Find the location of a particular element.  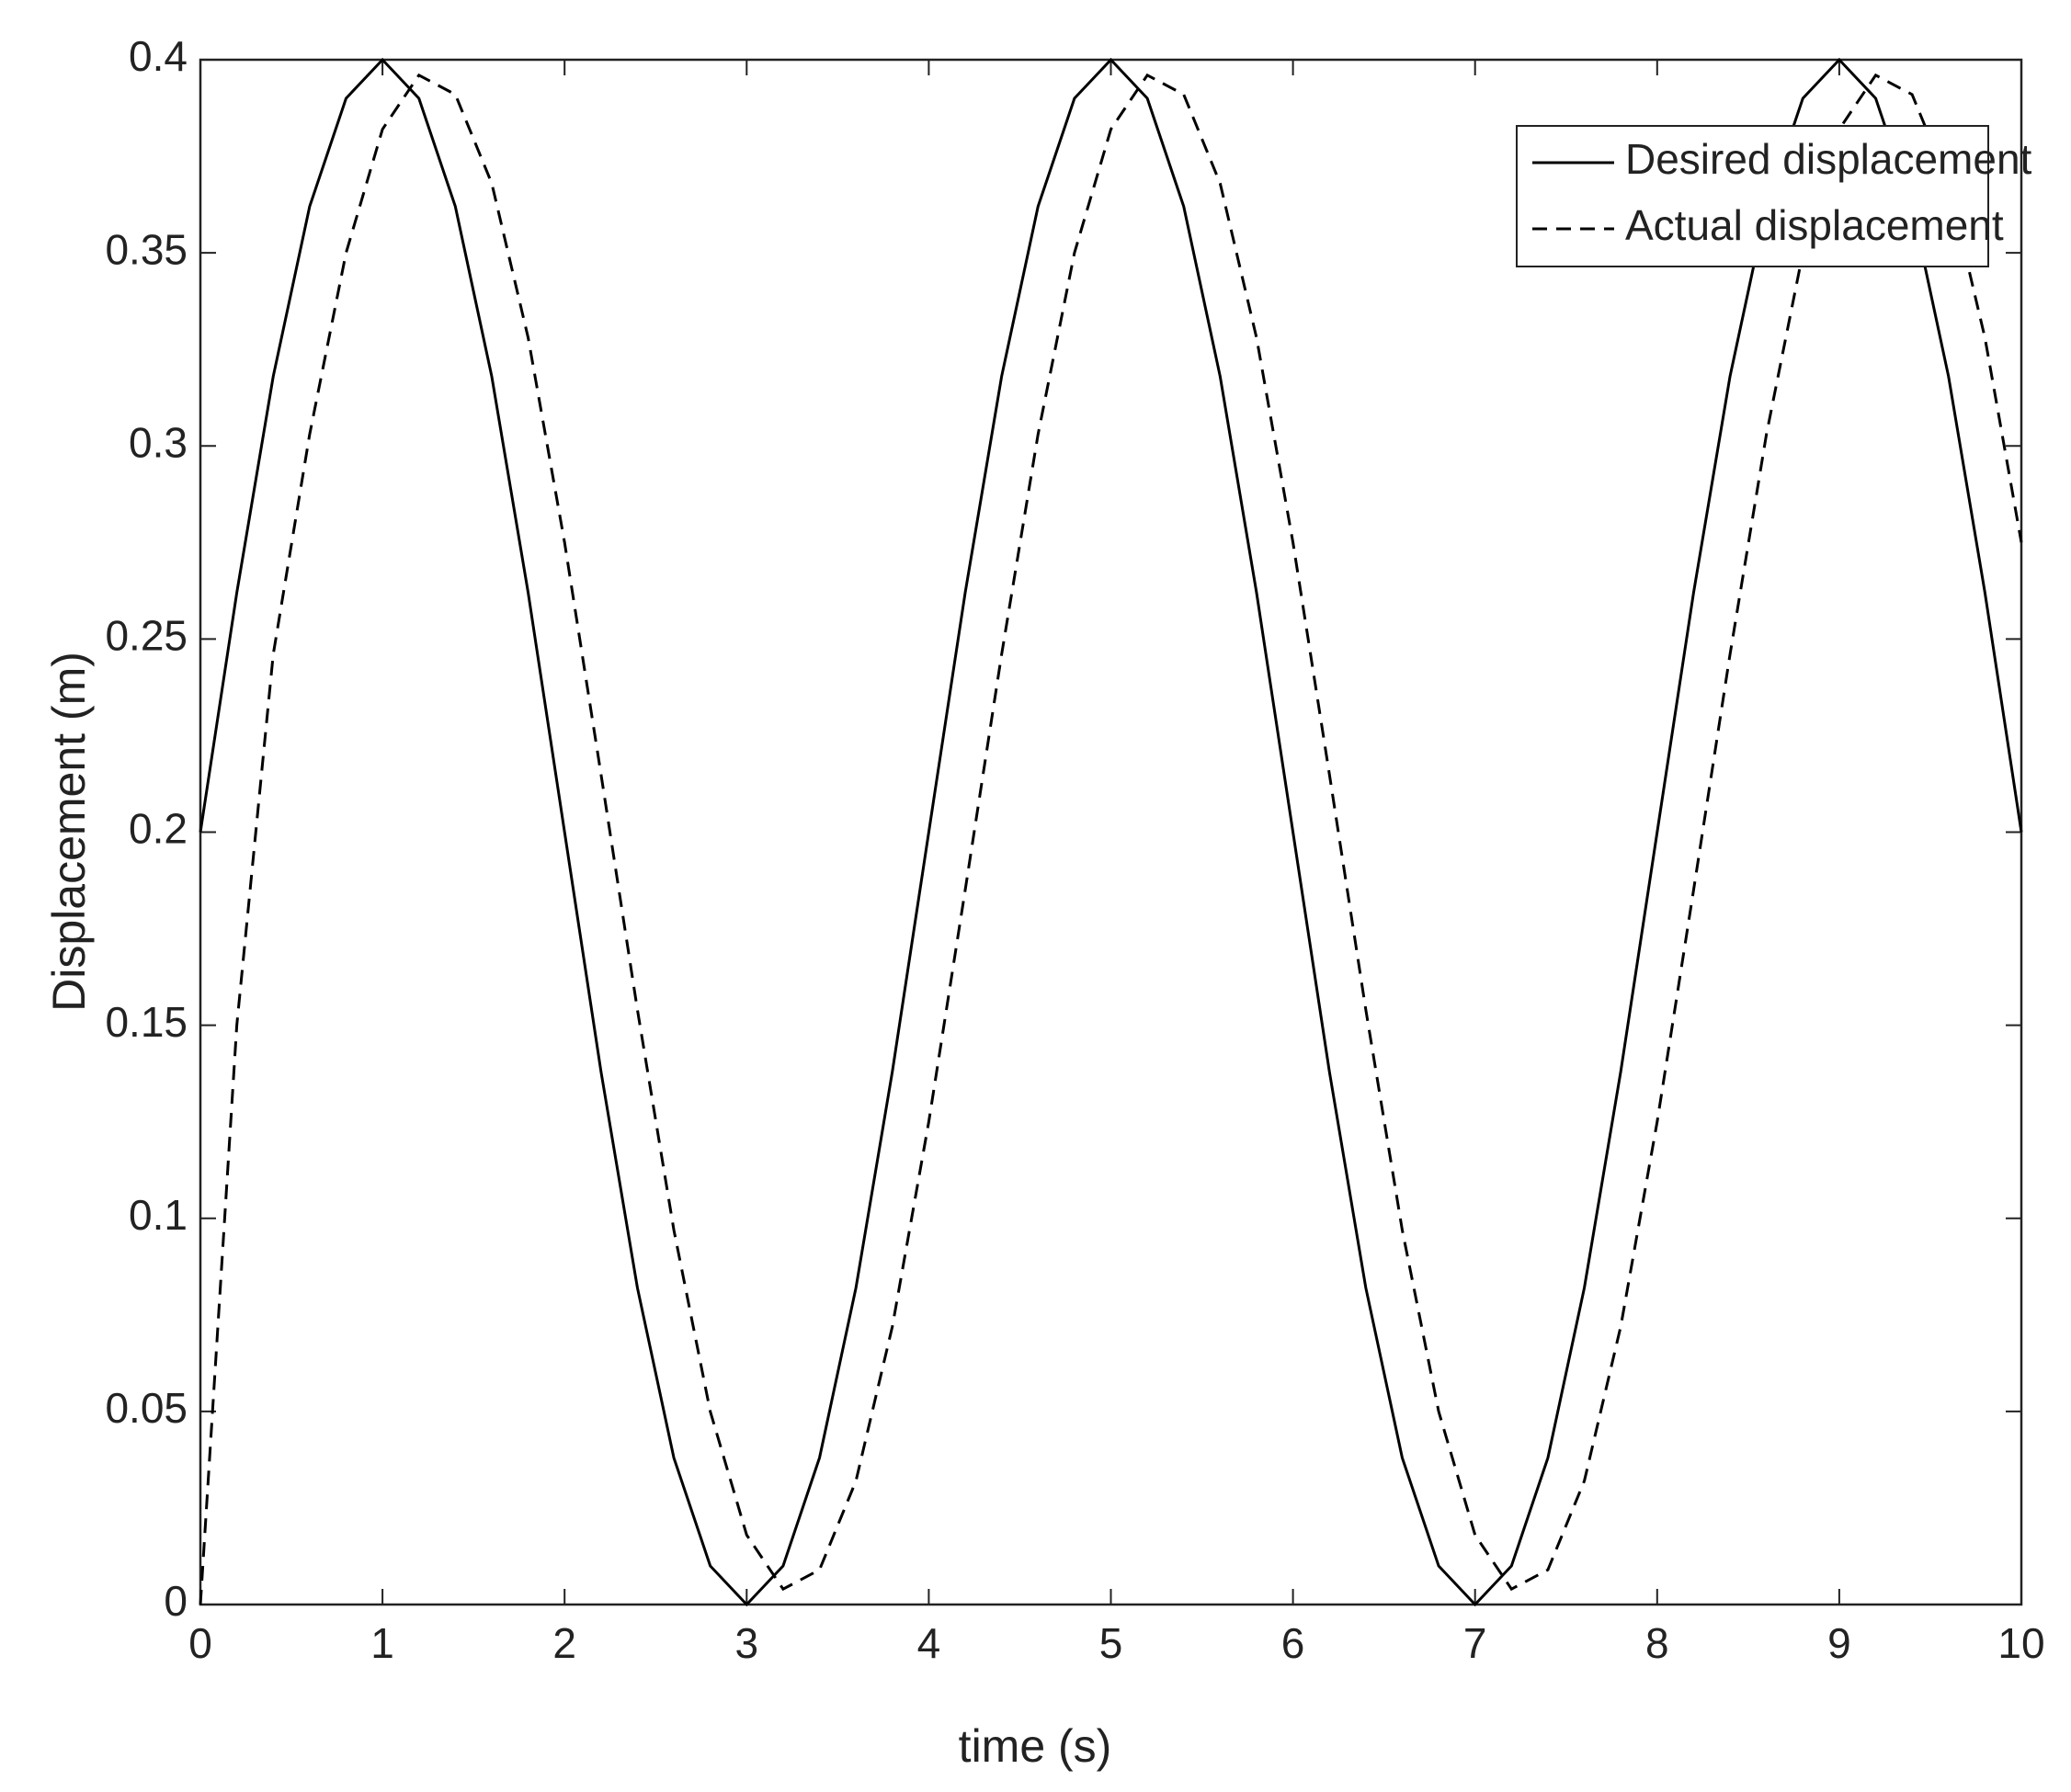

y-tick-label: 0.1 is located at coordinates (158, 1215).